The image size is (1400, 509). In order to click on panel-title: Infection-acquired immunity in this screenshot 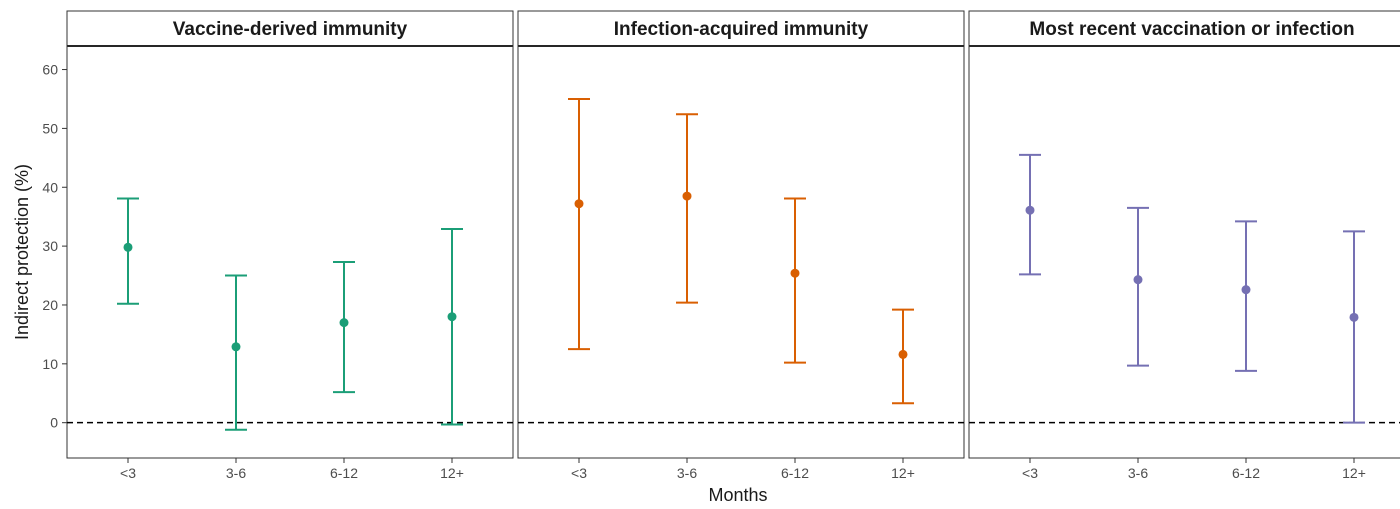, I will do `click(741, 29)`.